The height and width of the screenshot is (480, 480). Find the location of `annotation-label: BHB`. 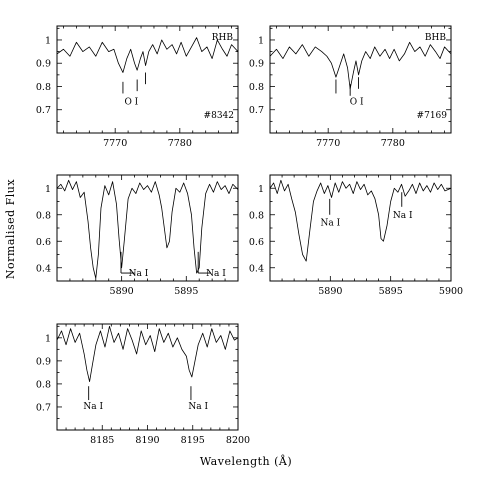

annotation-label: BHB is located at coordinates (435, 38).